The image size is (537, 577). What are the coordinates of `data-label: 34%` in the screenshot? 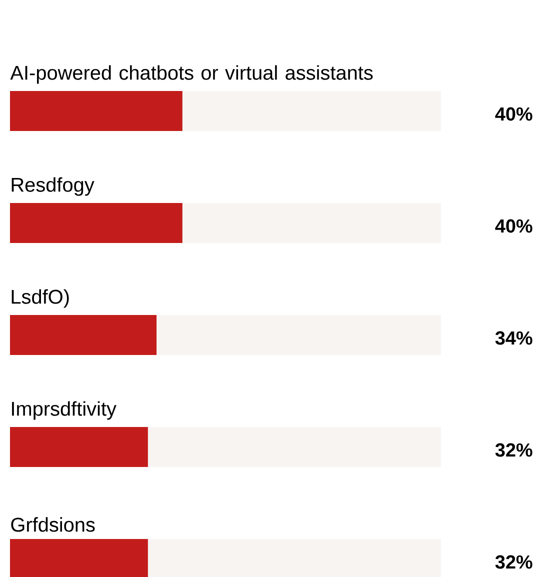 It's located at (513, 338).